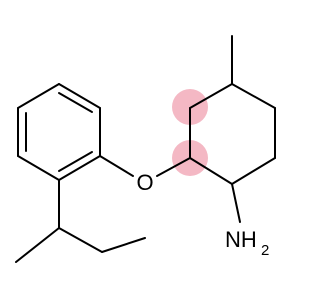 The width and height of the screenshot is (320, 300). Describe the element at coordinates (241, 239) in the screenshot. I see `atom-label: NH` at that location.